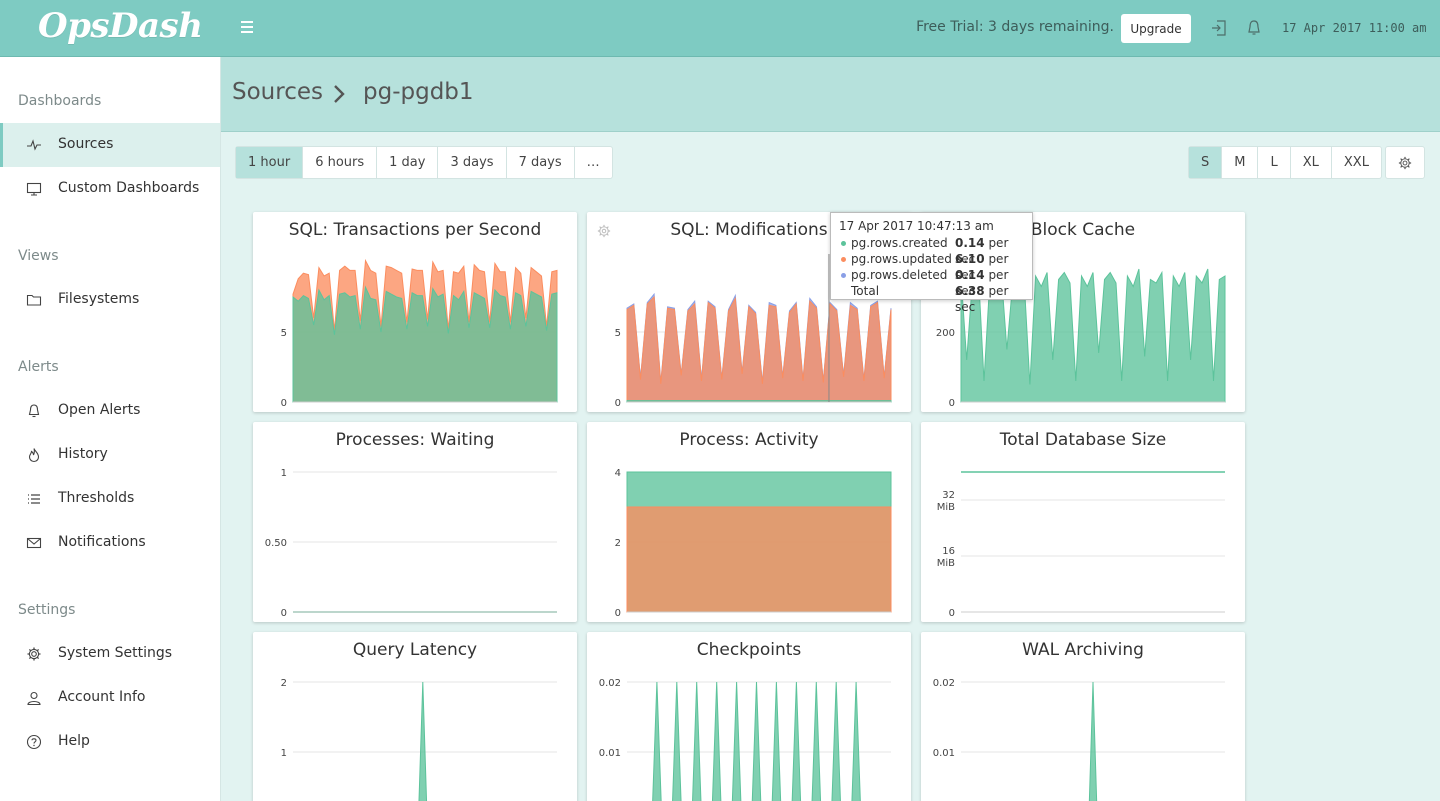 This screenshot has width=1440, height=801. Describe the element at coordinates (749, 230) in the screenshot. I see `chart-title: SQL: Modifications` at that location.